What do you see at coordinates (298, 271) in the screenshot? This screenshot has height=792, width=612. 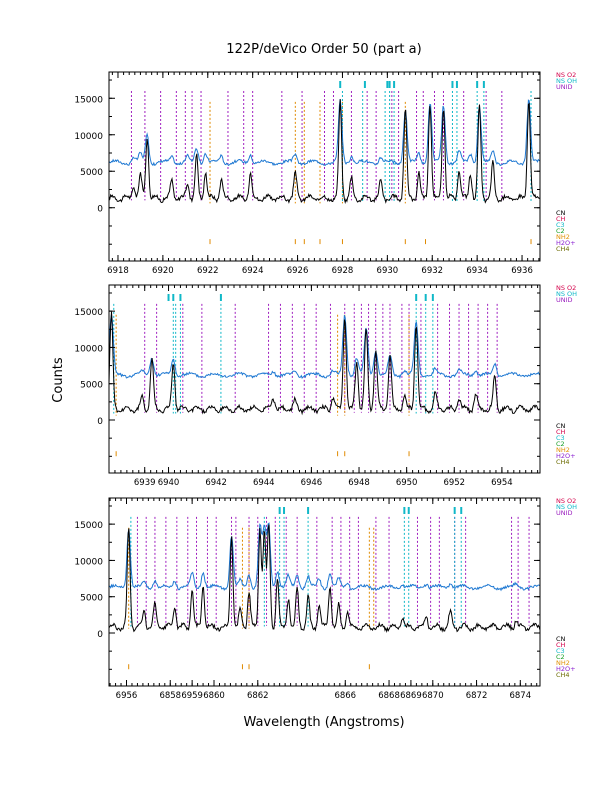 I see `x-tick-label: 6926` at bounding box center [298, 271].